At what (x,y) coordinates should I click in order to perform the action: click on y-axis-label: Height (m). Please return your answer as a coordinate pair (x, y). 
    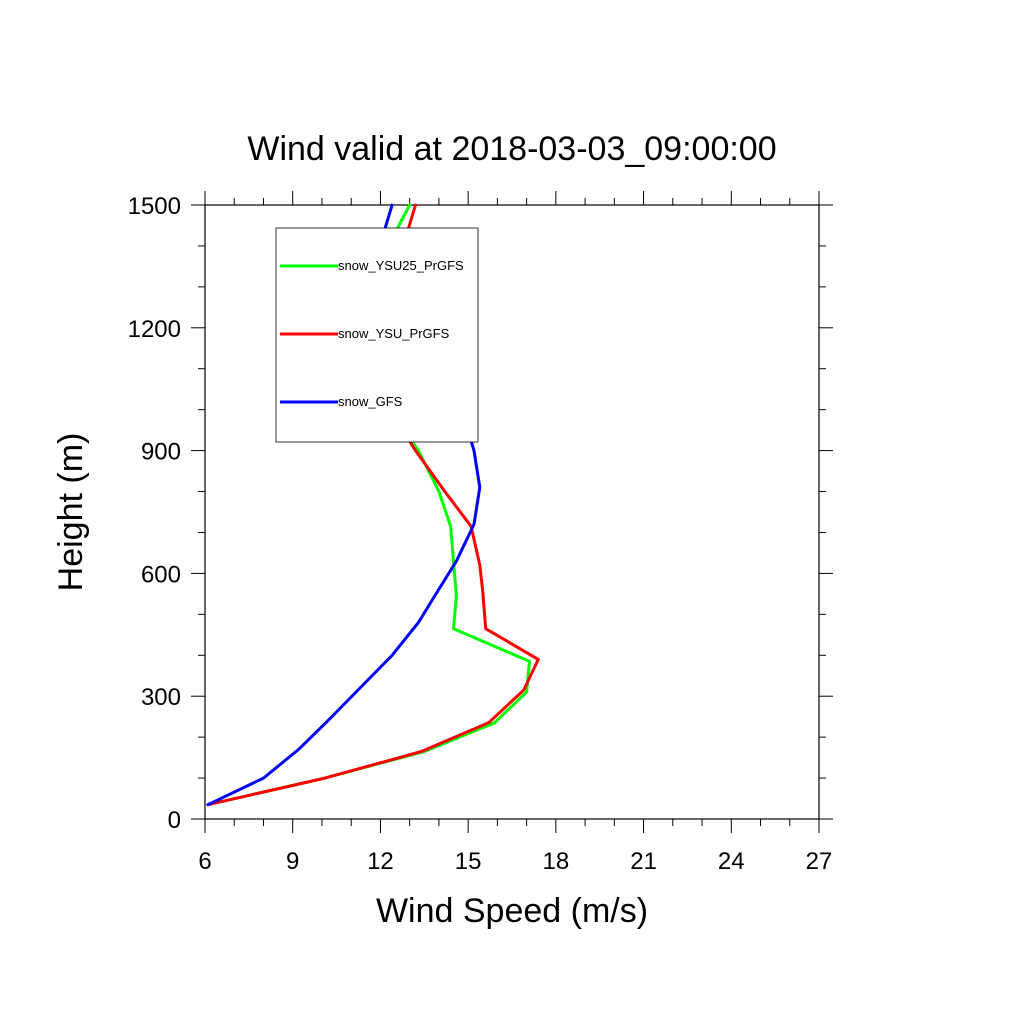
    Looking at the image, I should click on (71, 512).